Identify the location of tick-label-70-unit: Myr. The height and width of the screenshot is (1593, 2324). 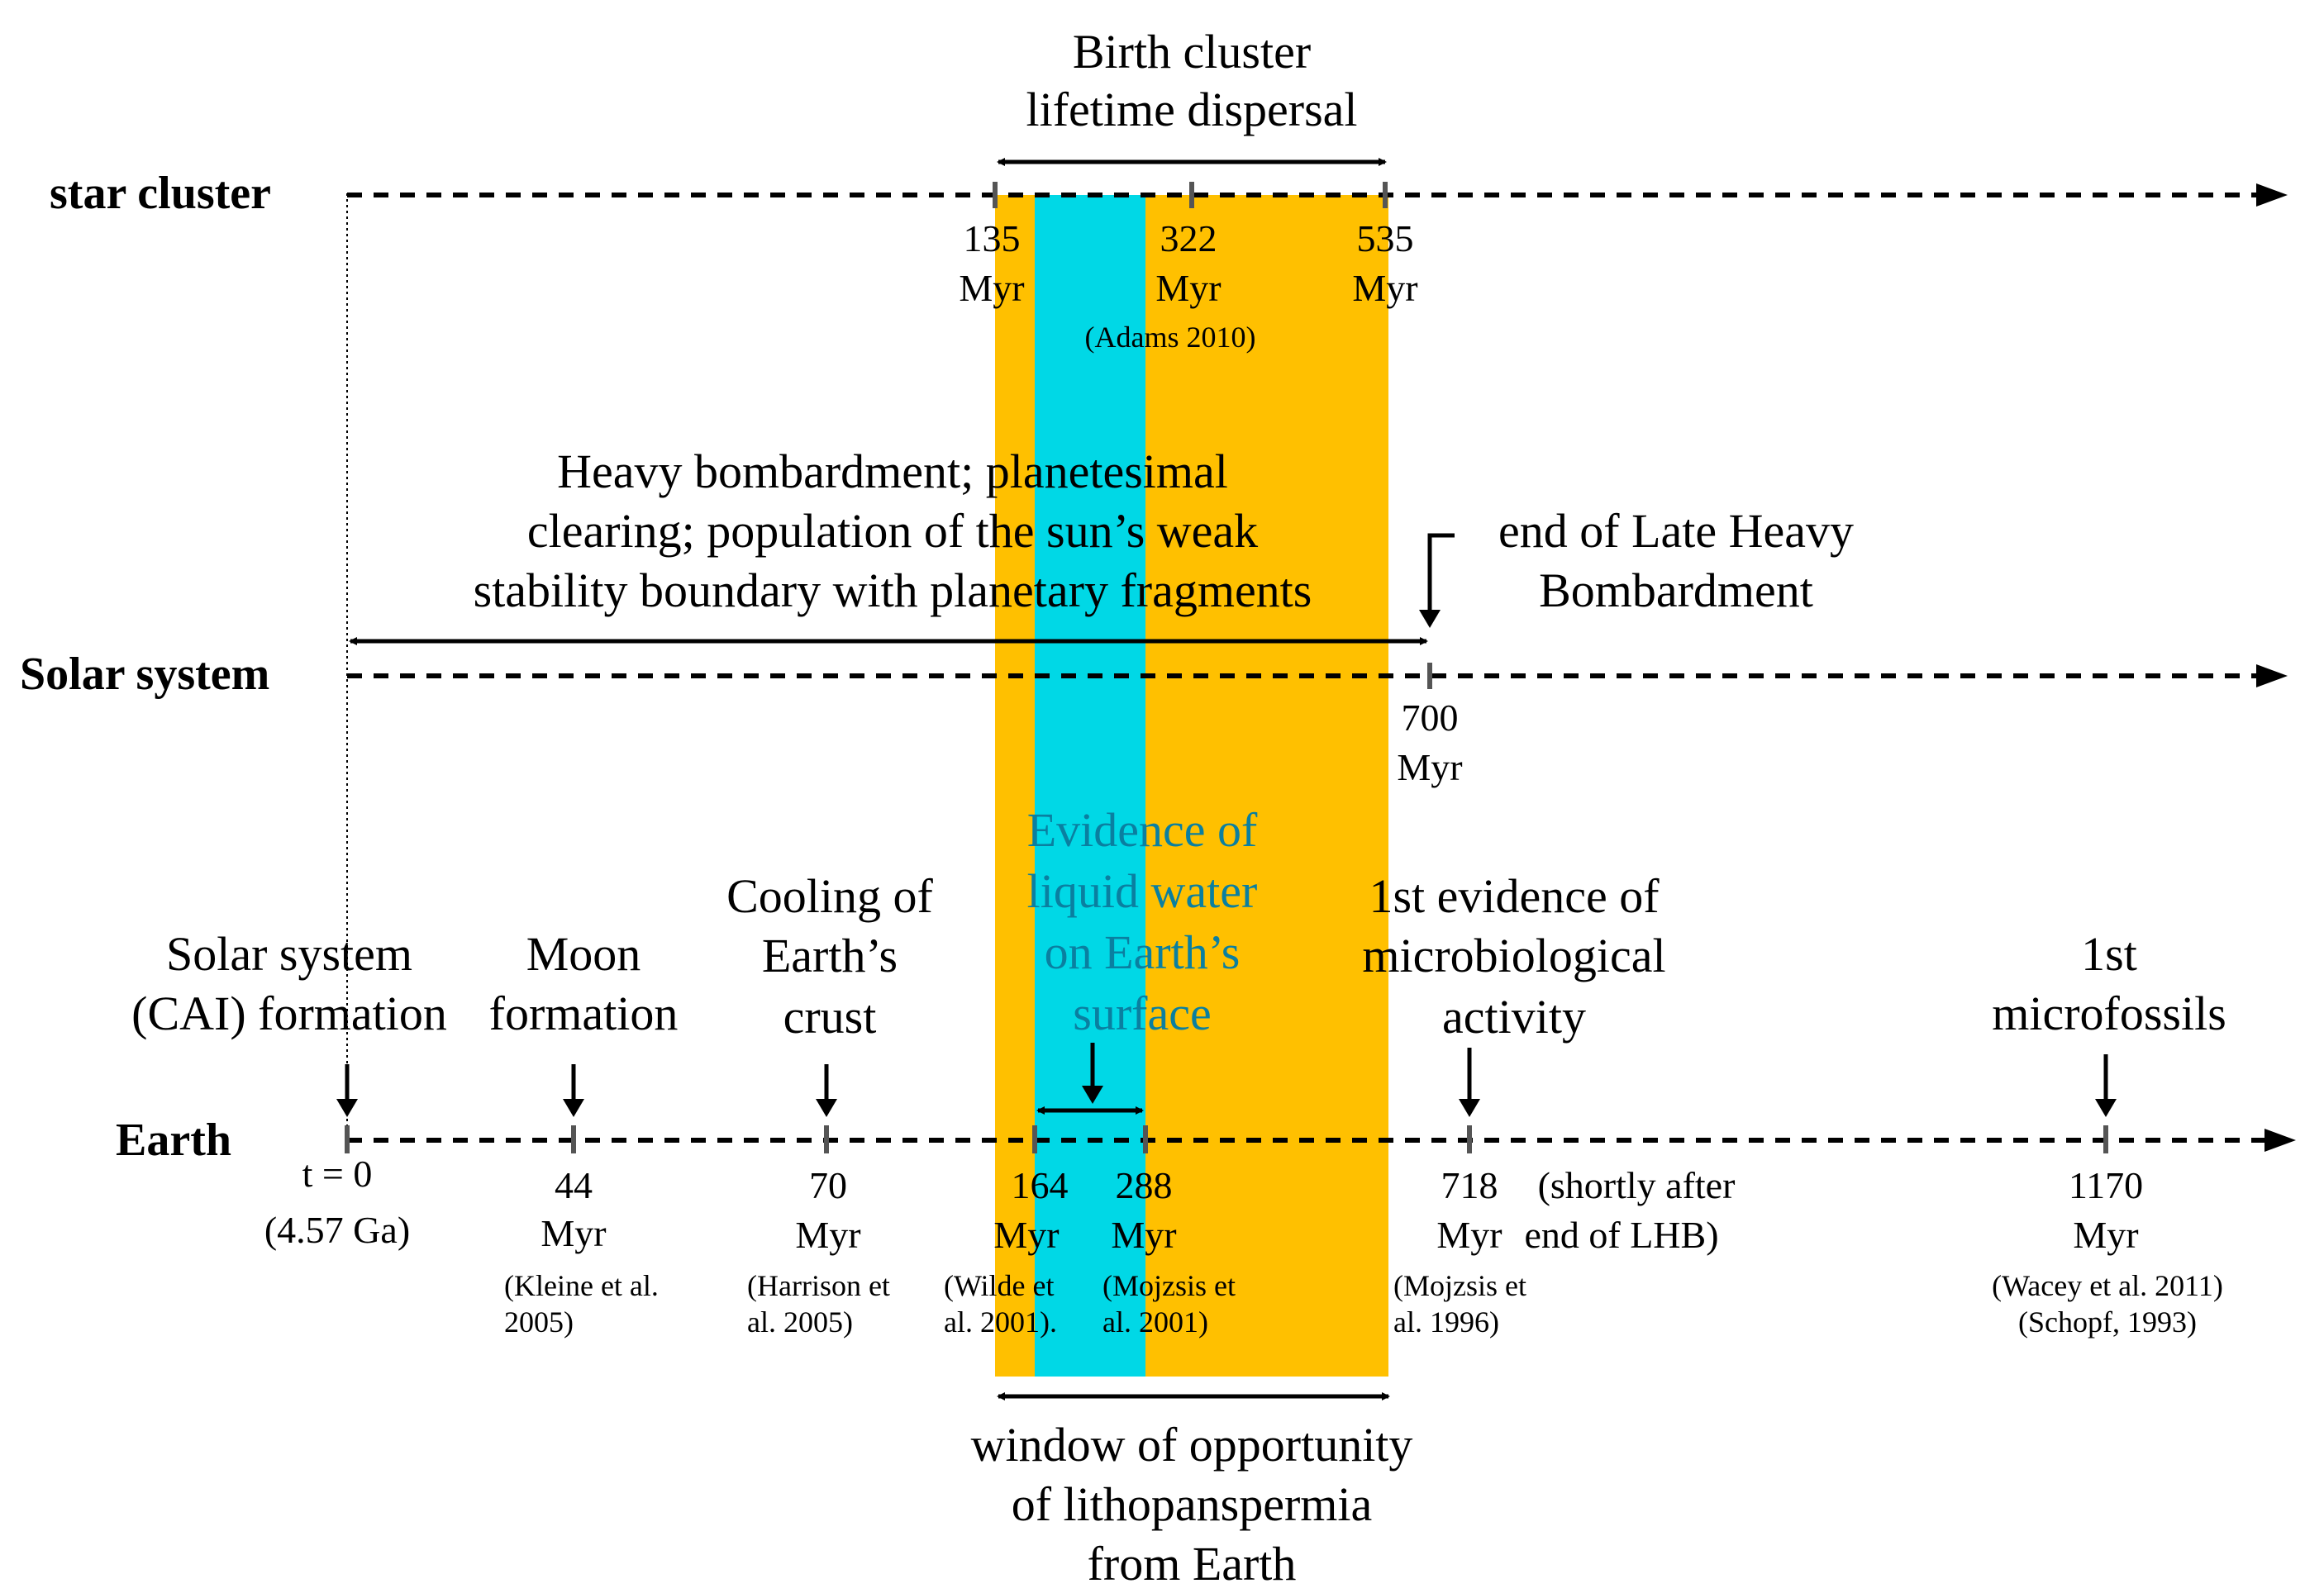
(827, 1235).